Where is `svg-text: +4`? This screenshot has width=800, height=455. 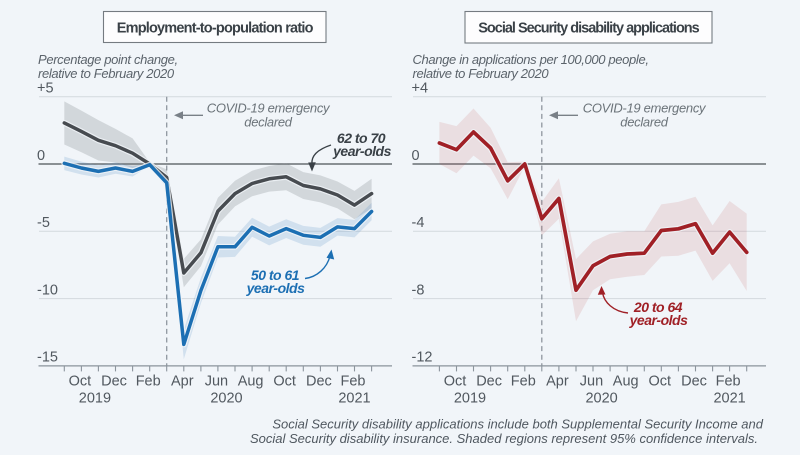 svg-text: +4 is located at coordinates (420, 89).